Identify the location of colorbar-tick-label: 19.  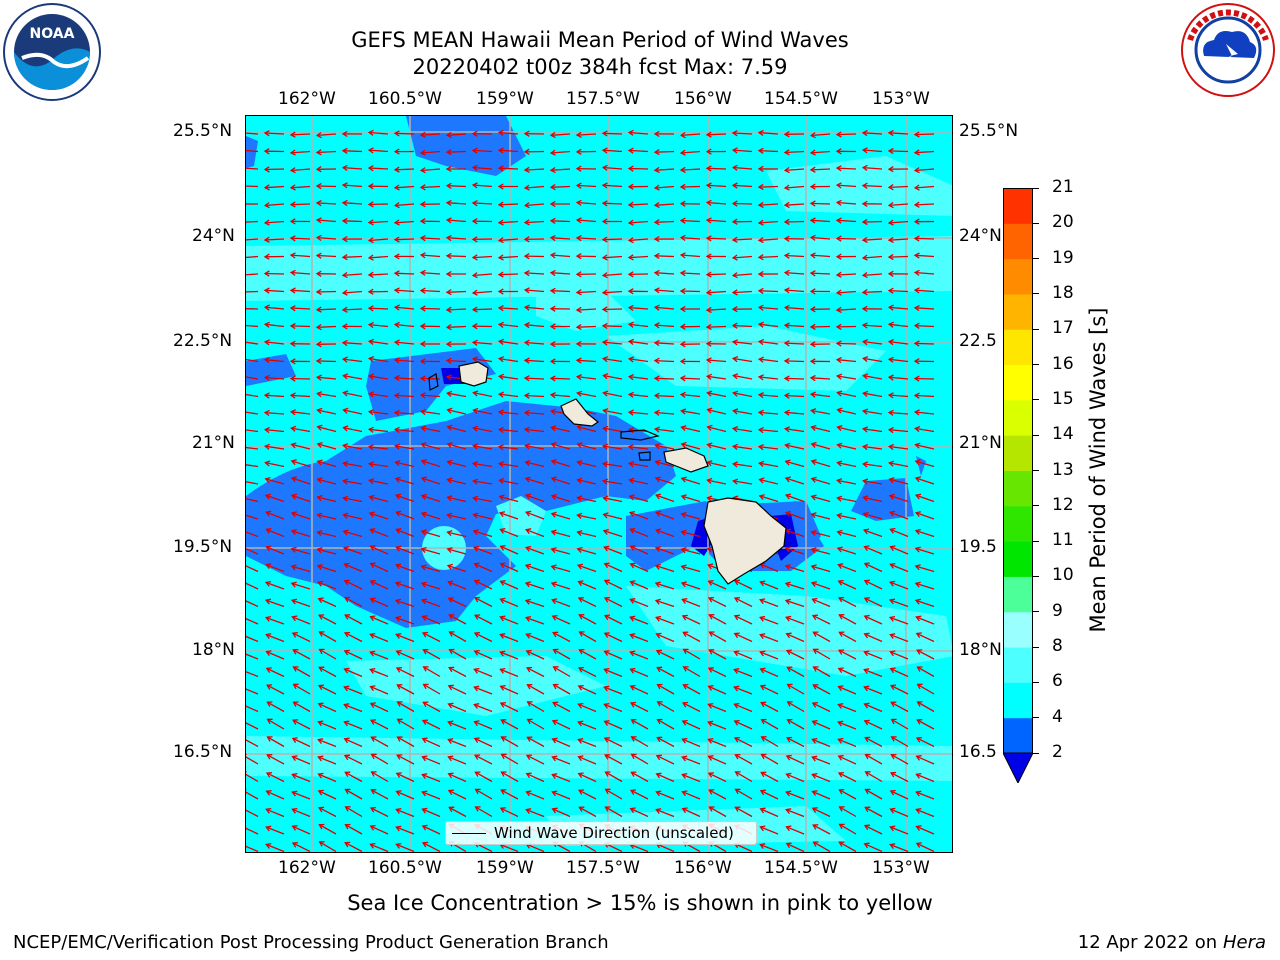
(1063, 257).